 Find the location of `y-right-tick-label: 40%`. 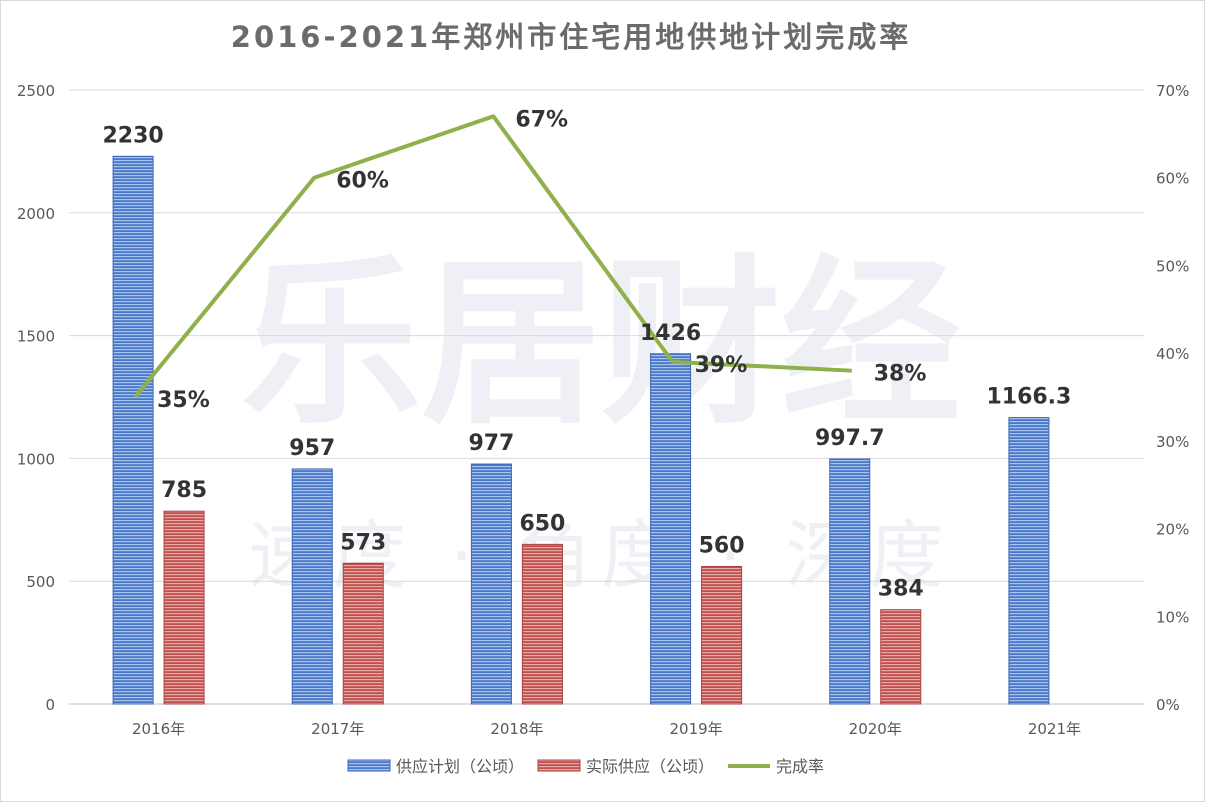

y-right-tick-label: 40% is located at coordinates (1172, 354).